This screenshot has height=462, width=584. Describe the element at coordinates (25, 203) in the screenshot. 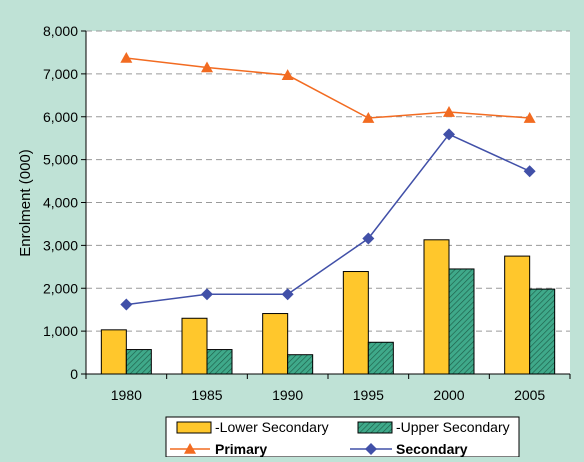

I see `y-axis-label: Enrolment (000)` at that location.